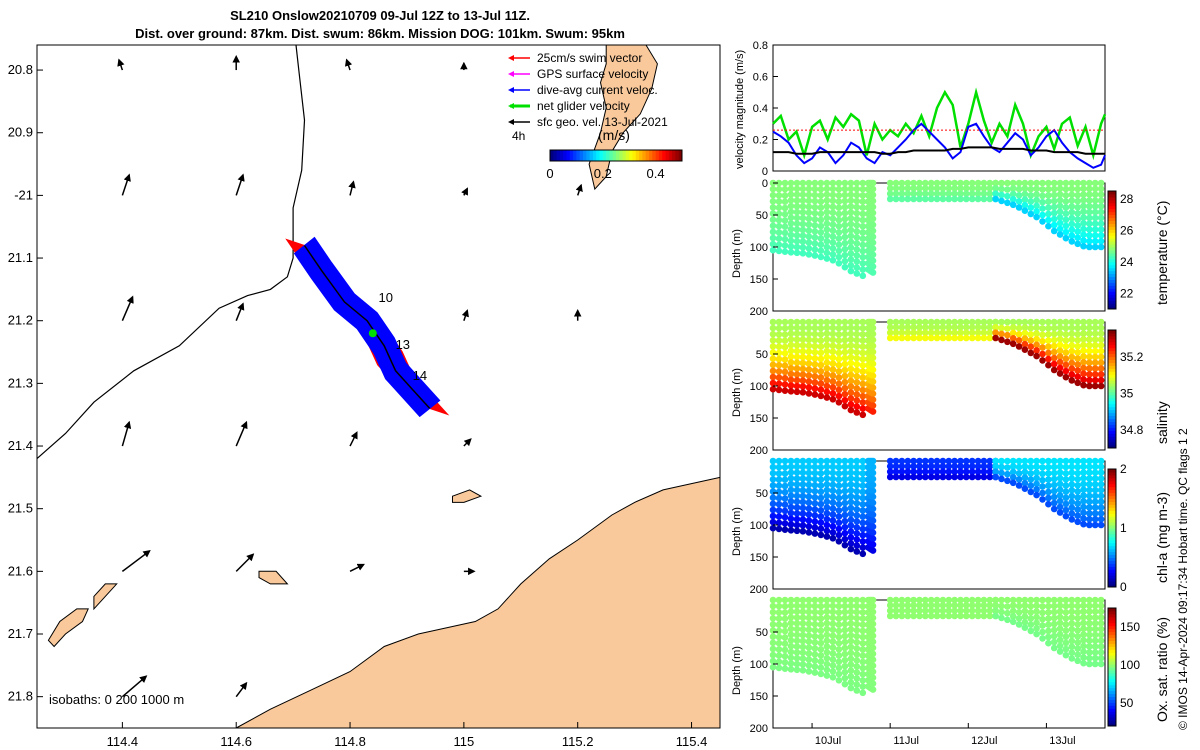 The width and height of the screenshot is (1200, 750). I want to click on heatmap-0-y-tick-label-4: 200, so click(759, 312).